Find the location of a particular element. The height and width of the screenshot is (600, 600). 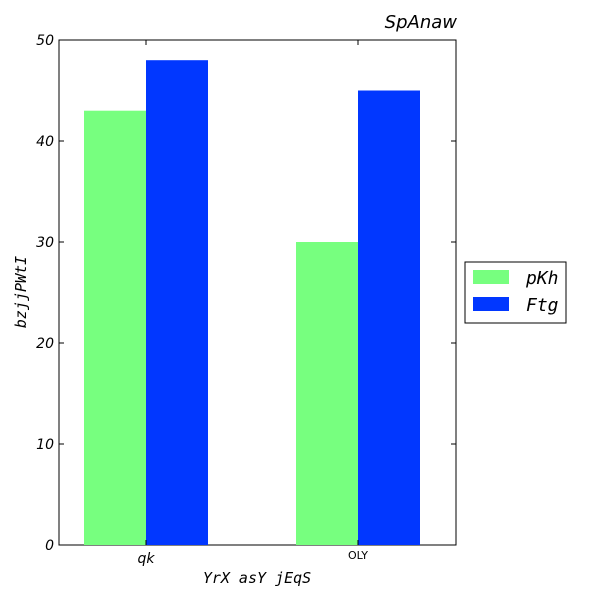

ytick-label: 50 is located at coordinates (45, 41).